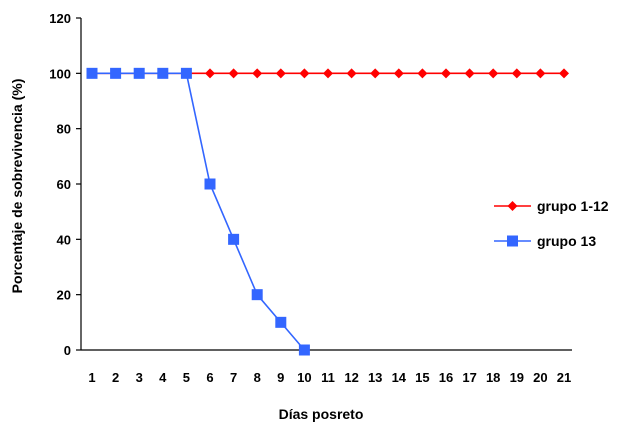 The width and height of the screenshot is (631, 429). Describe the element at coordinates (540, 377) in the screenshot. I see `x-tick-label: 20` at that location.